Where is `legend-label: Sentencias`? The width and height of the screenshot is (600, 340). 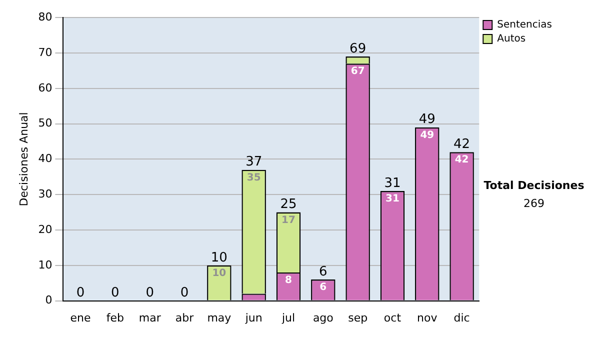
legend-label: Sentencias is located at coordinates (524, 25).